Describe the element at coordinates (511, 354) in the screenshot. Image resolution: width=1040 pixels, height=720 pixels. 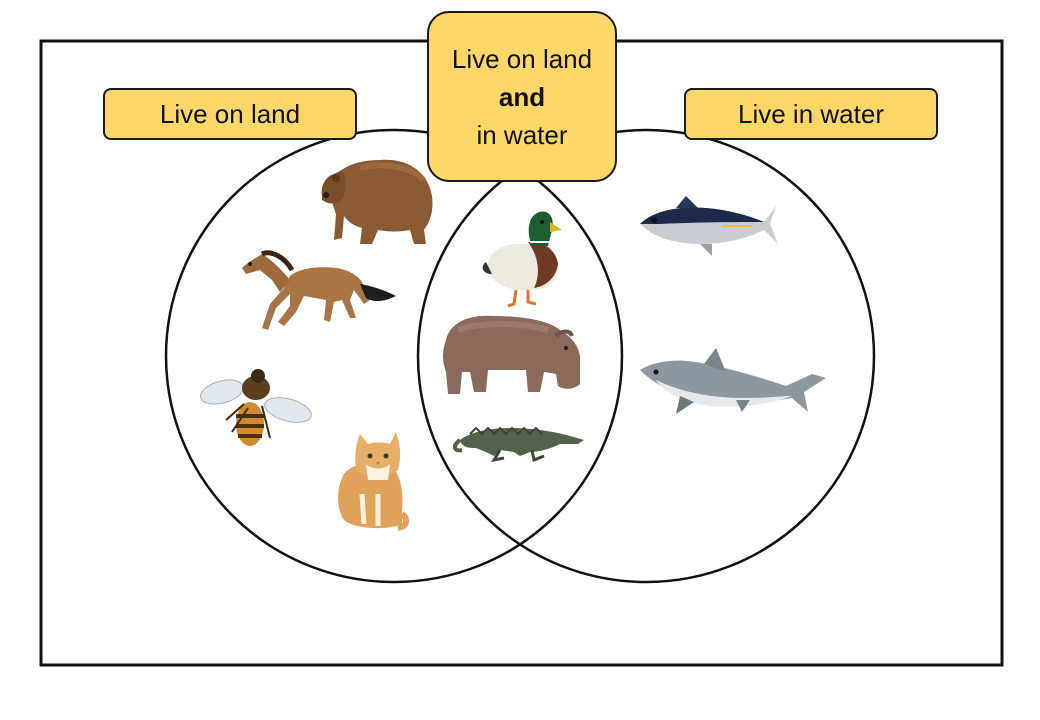
I see `hippo-image` at that location.